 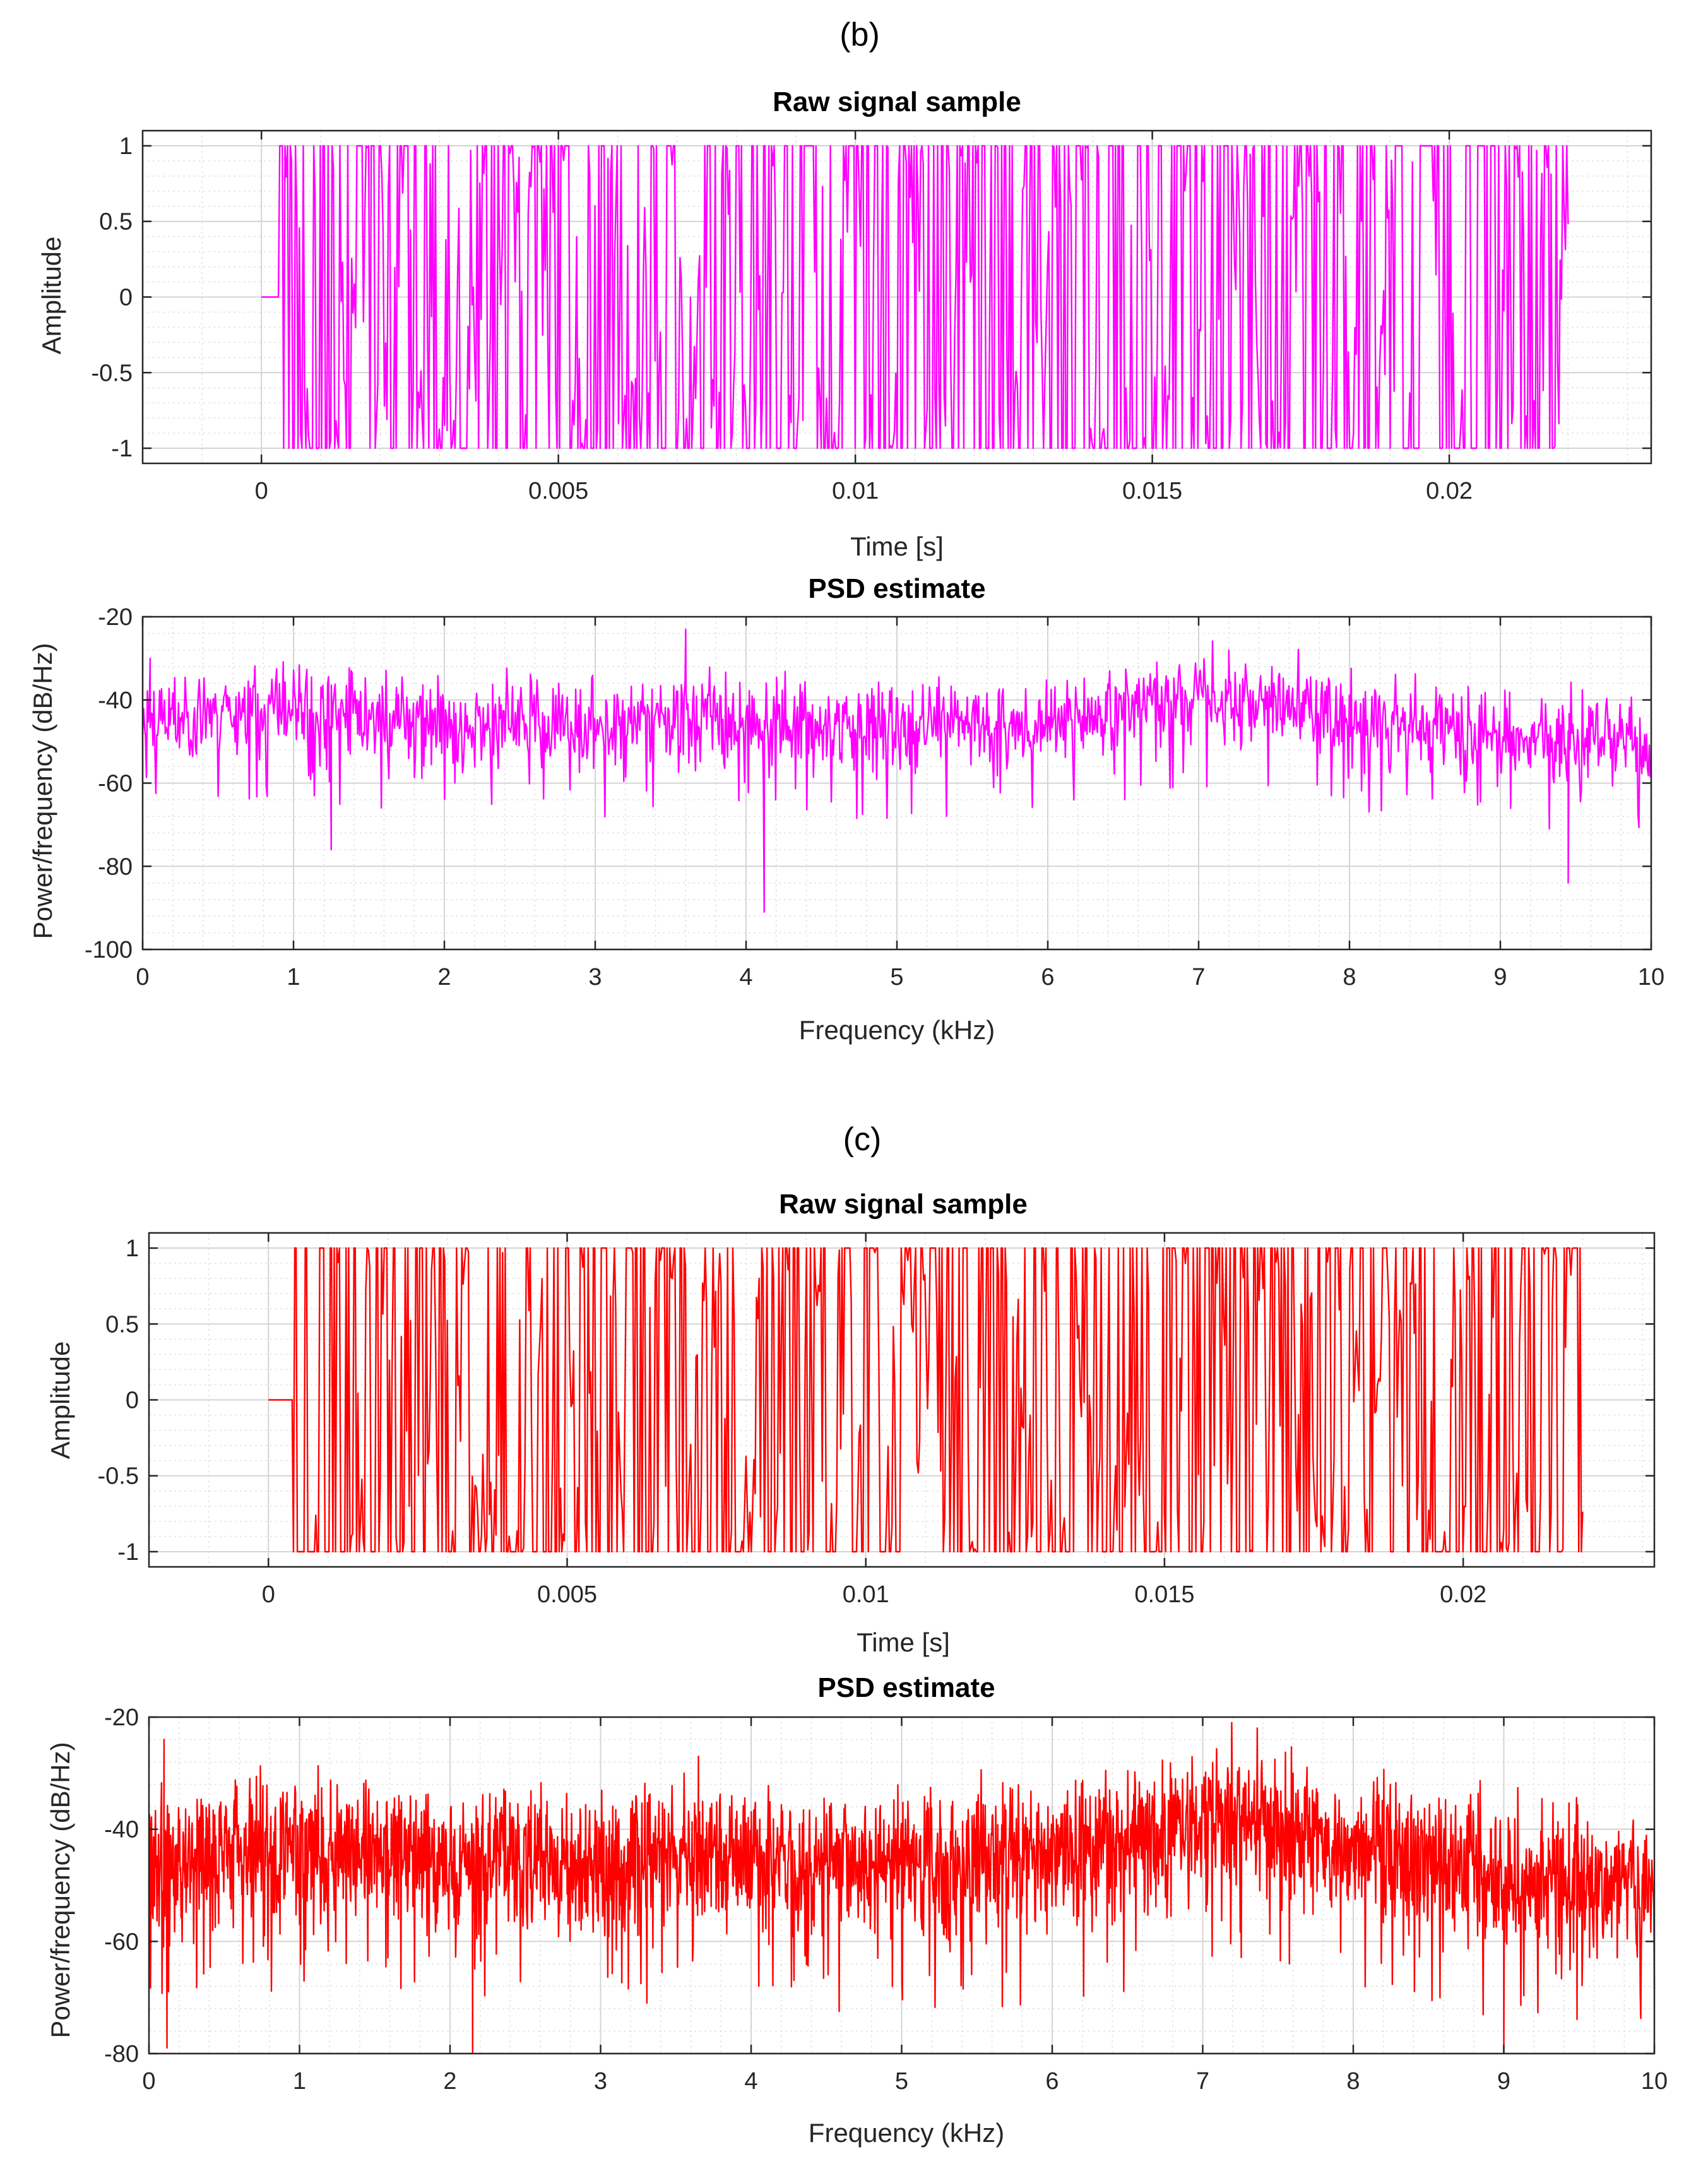 What do you see at coordinates (862, 1140) in the screenshot?
I see `panel-label-c: (c)` at bounding box center [862, 1140].